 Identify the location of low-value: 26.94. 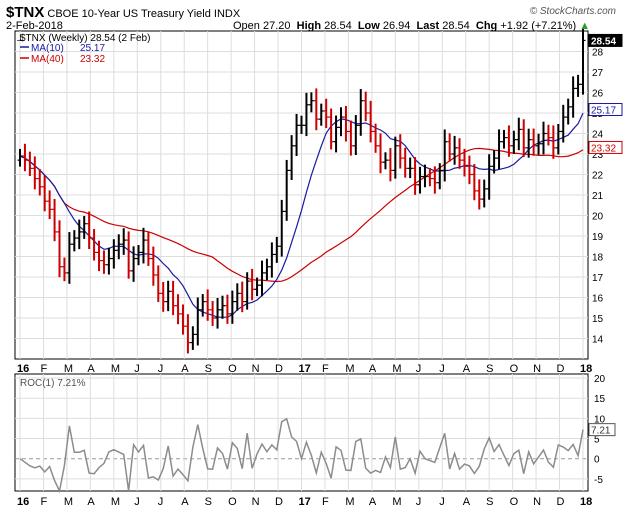
(396, 26).